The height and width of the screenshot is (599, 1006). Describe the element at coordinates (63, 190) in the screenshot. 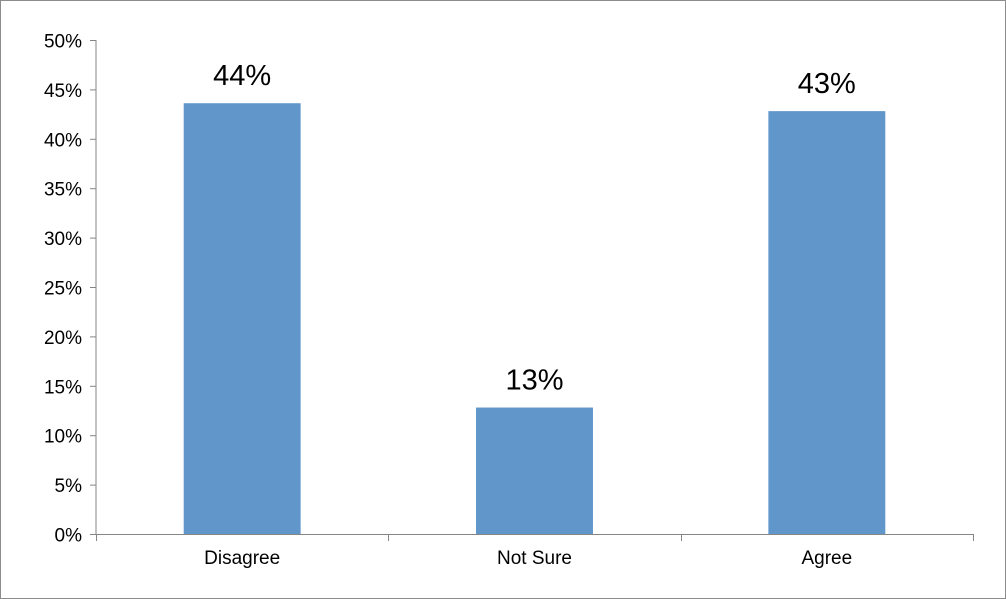

I see `y-tick-label: 35%` at that location.